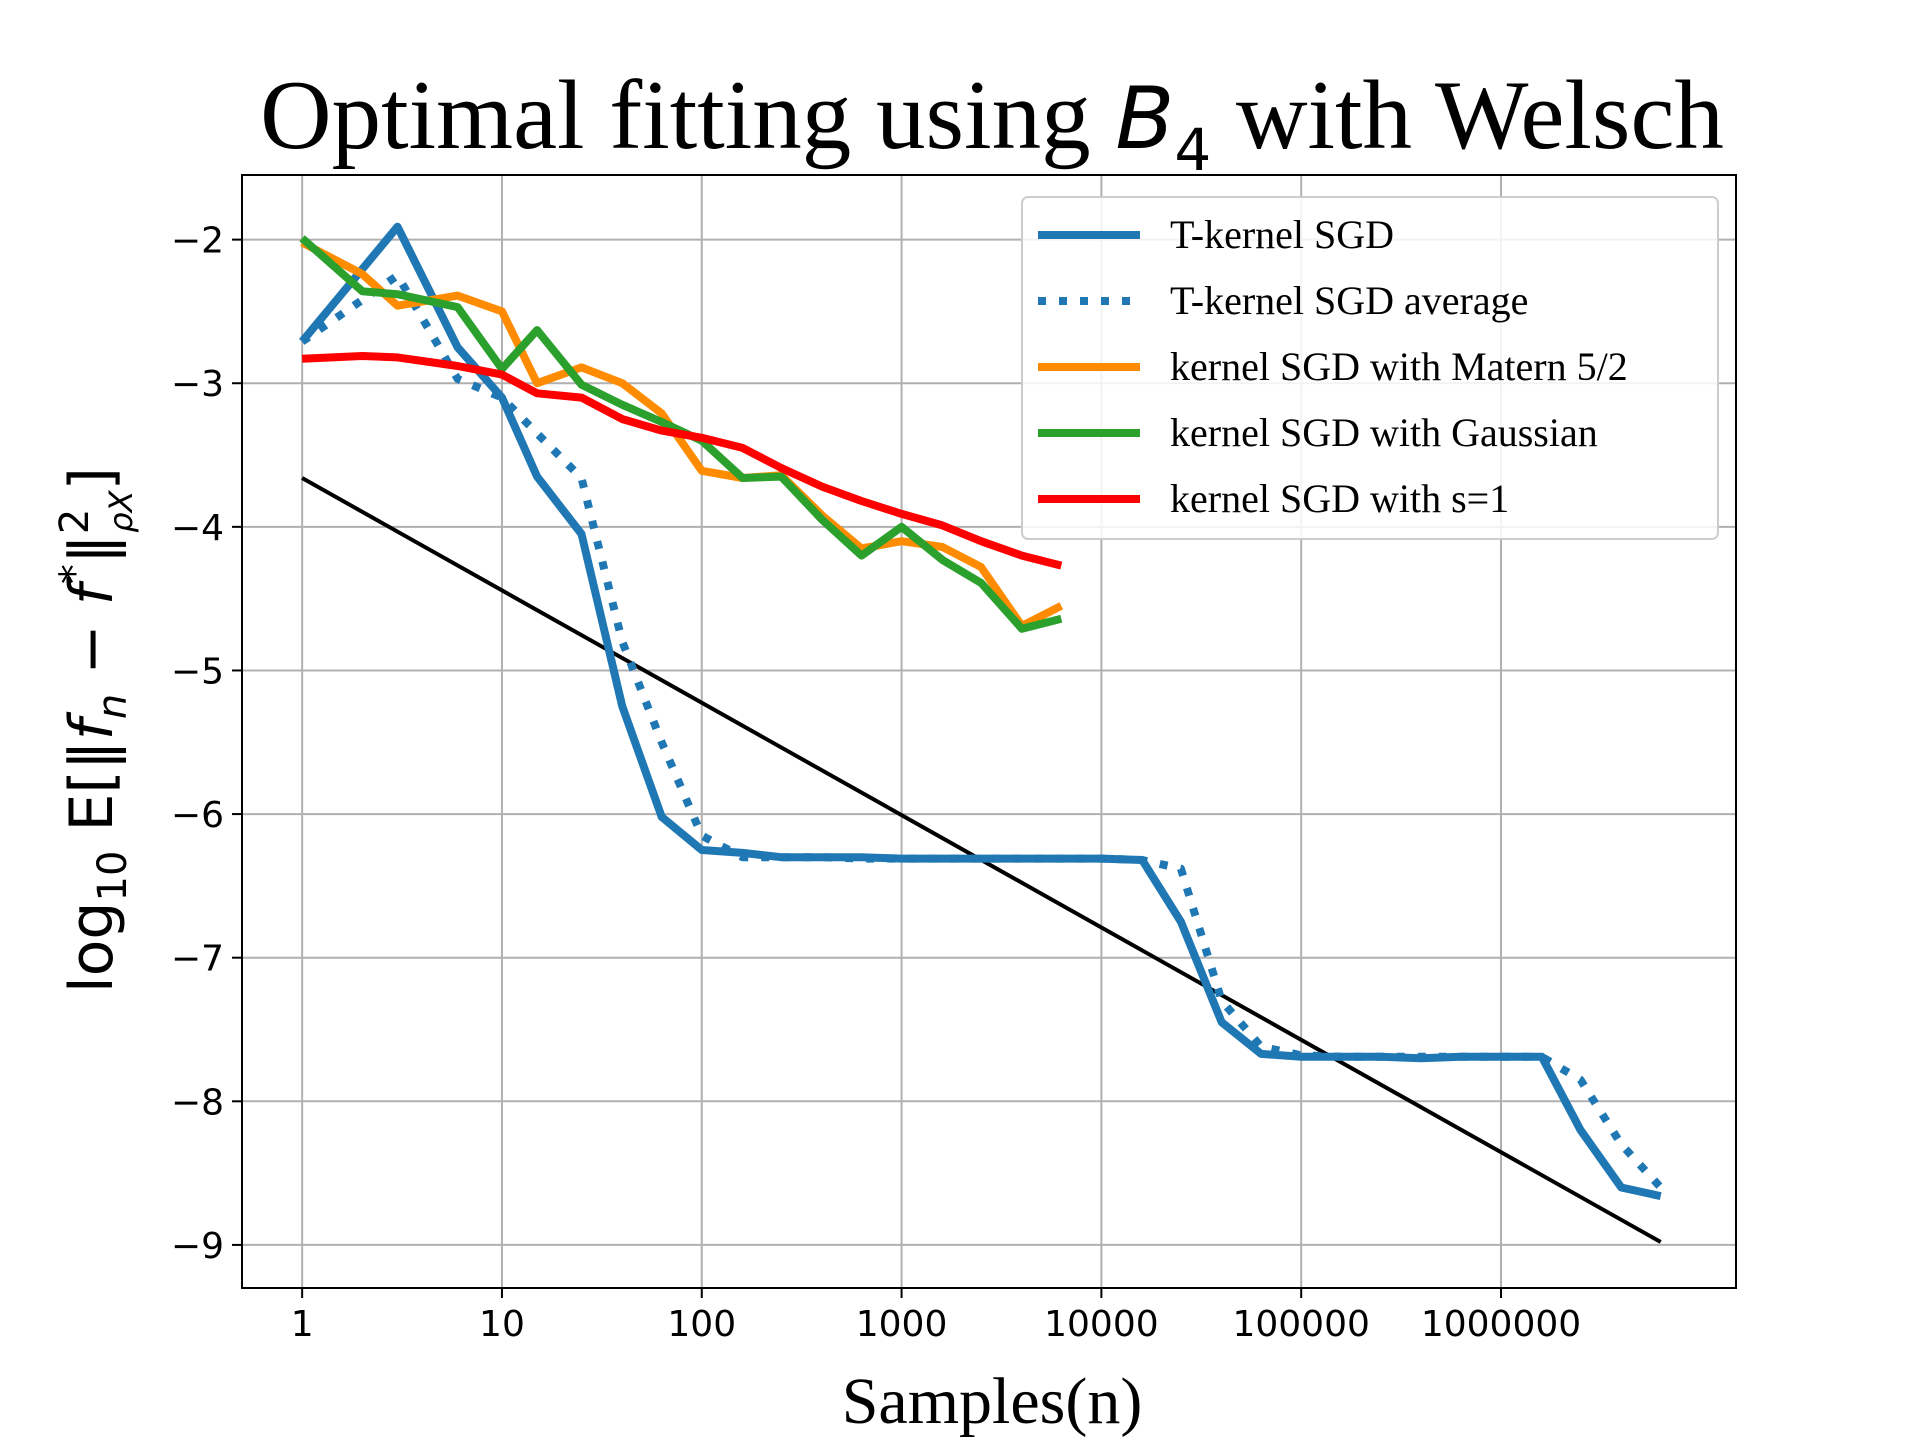  Describe the element at coordinates (197, 528) in the screenshot. I see `y-tick-label: −4` at that location.